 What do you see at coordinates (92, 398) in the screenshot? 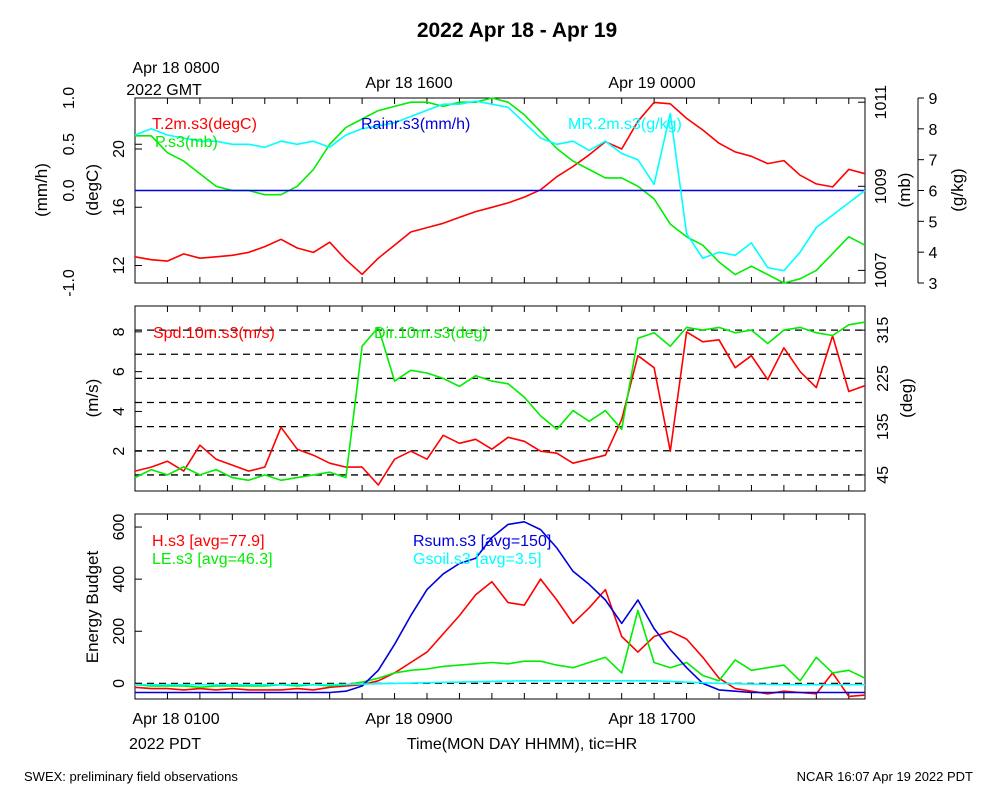
I see `y-axis-label-spd: (m/s)` at bounding box center [92, 398].